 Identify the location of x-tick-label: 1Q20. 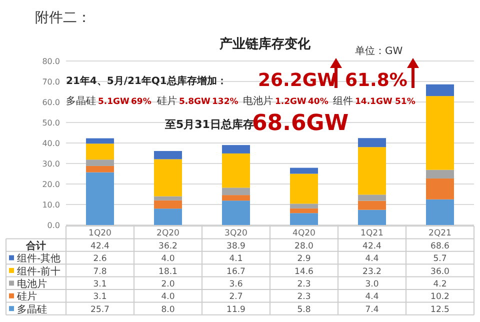
(100, 233).